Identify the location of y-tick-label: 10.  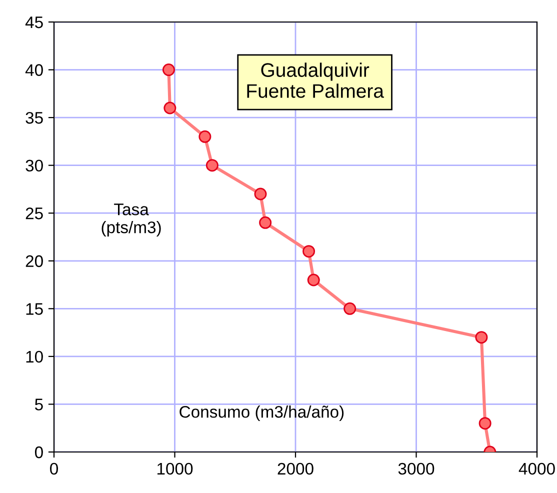
(34, 356).